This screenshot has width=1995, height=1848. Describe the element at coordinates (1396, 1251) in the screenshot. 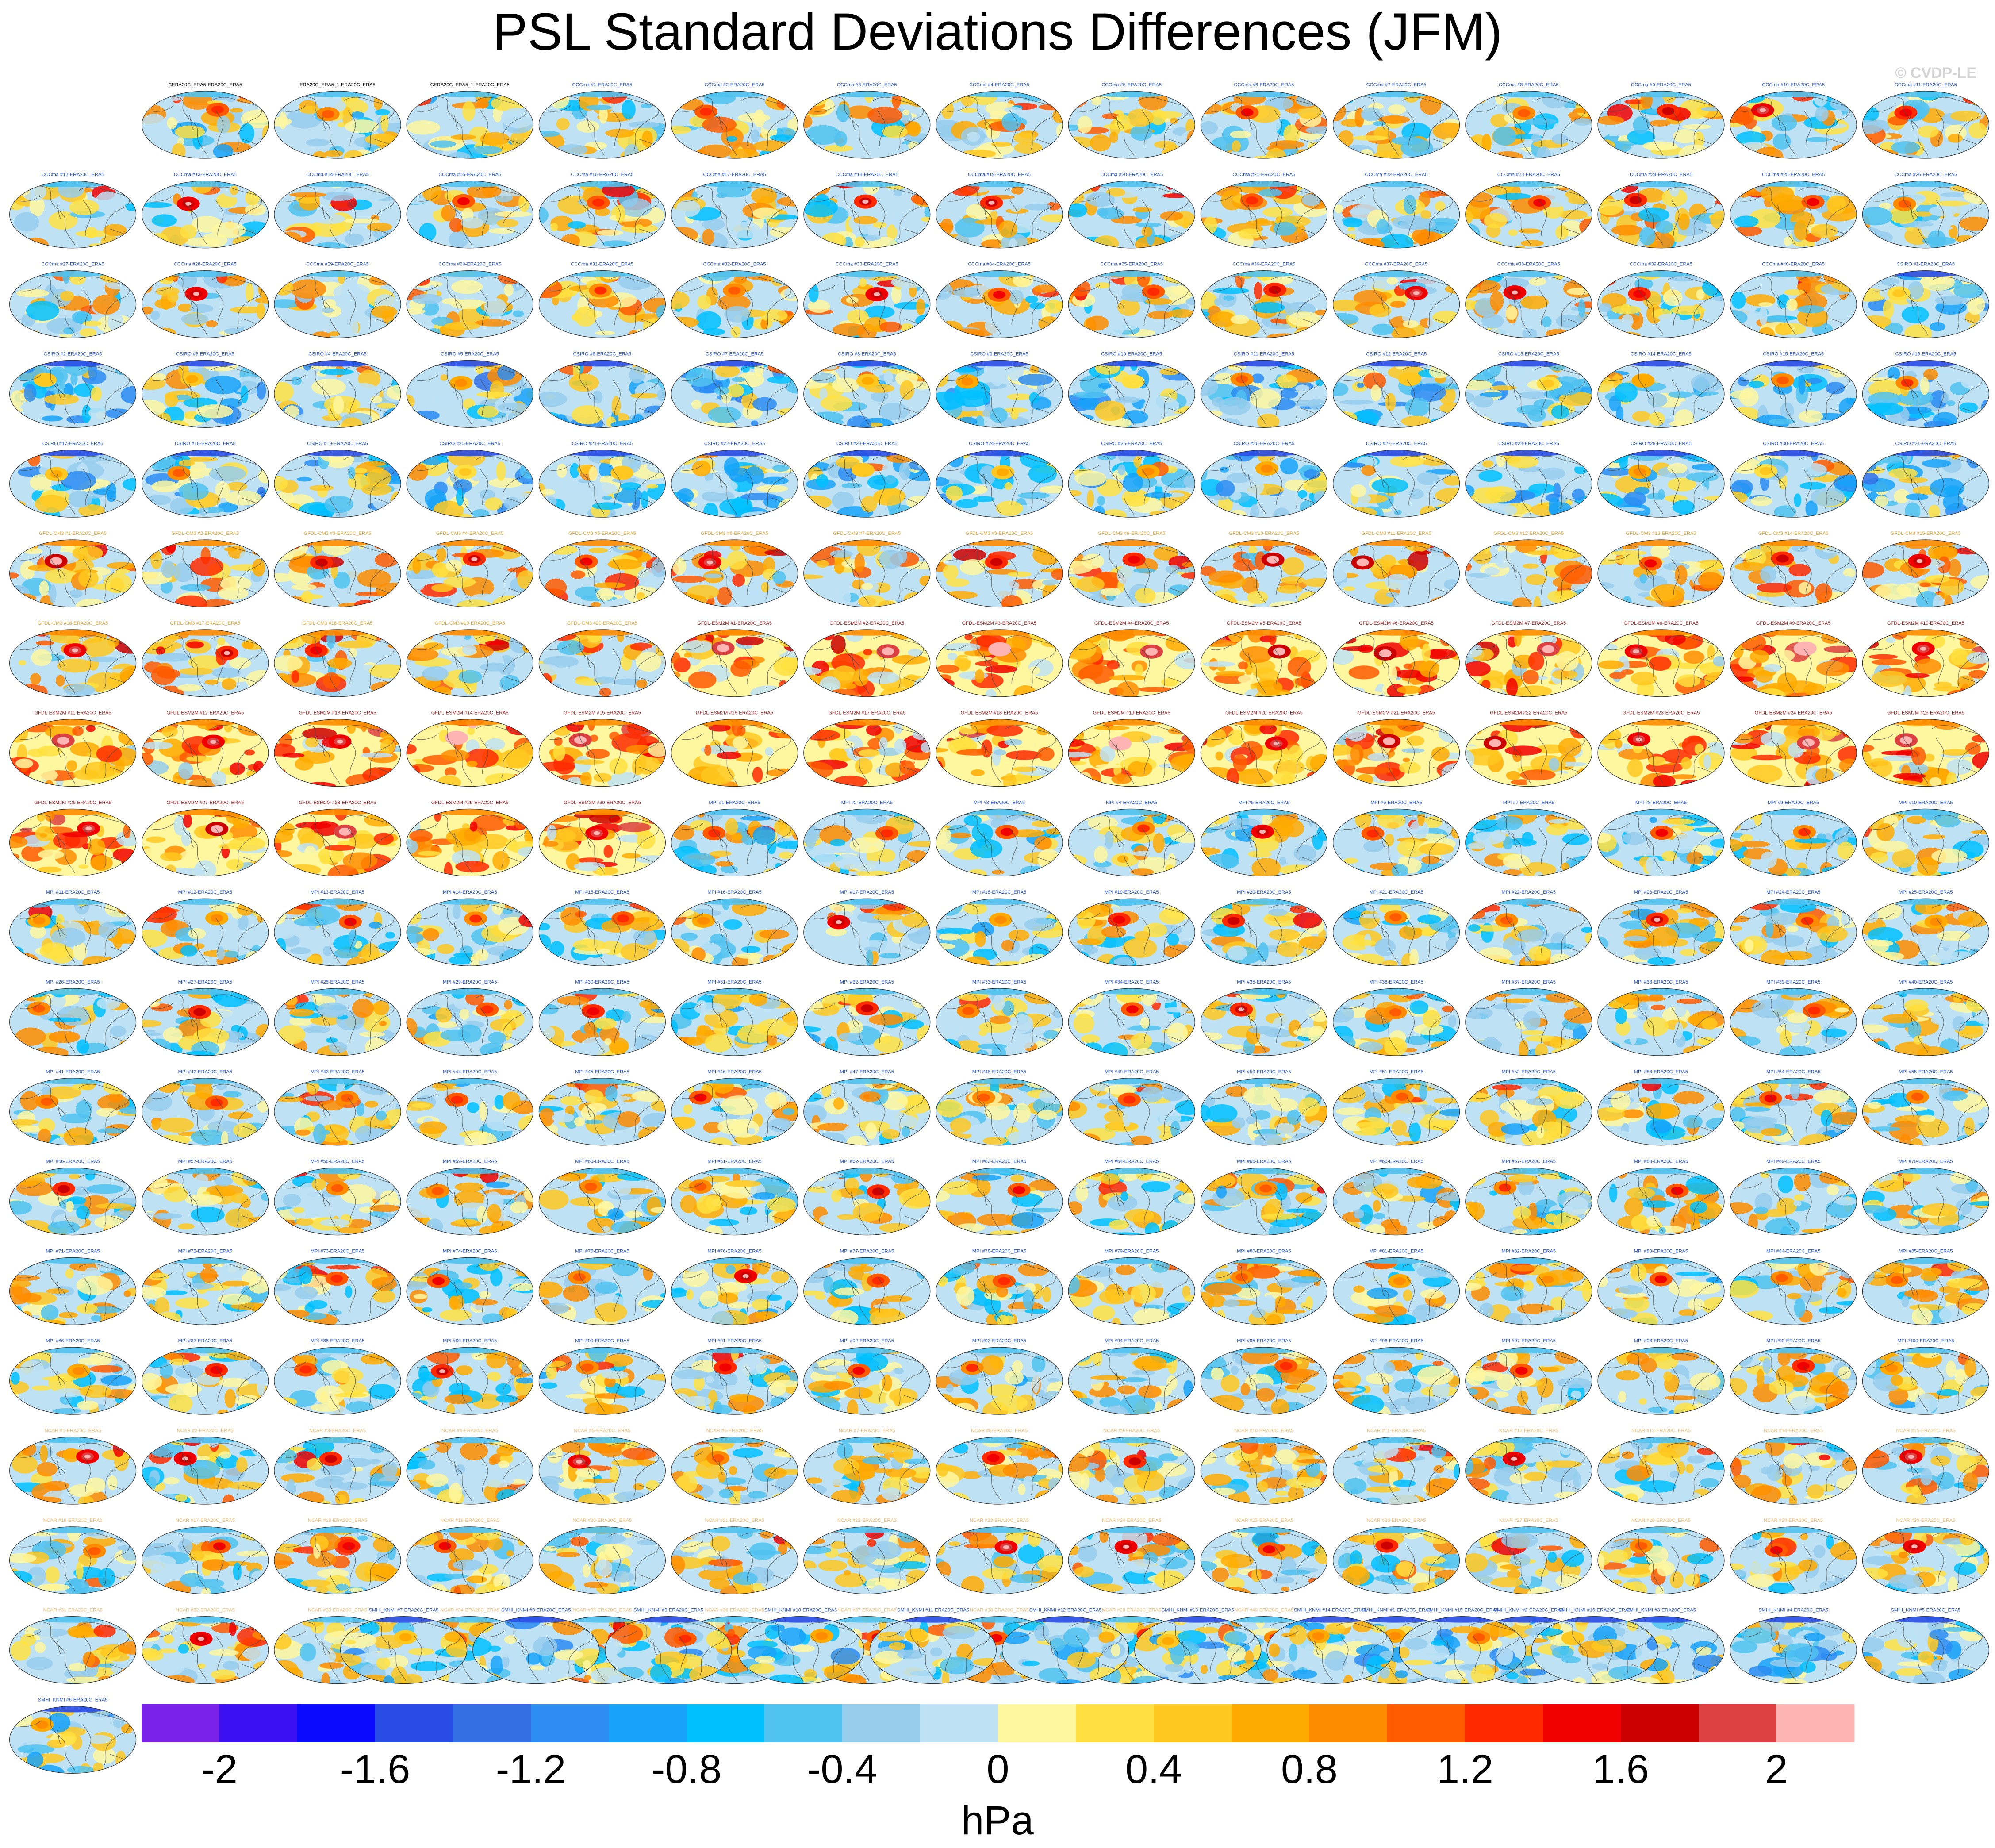

I see `panel-label: MPI #81-ERA20C_ERA5` at that location.